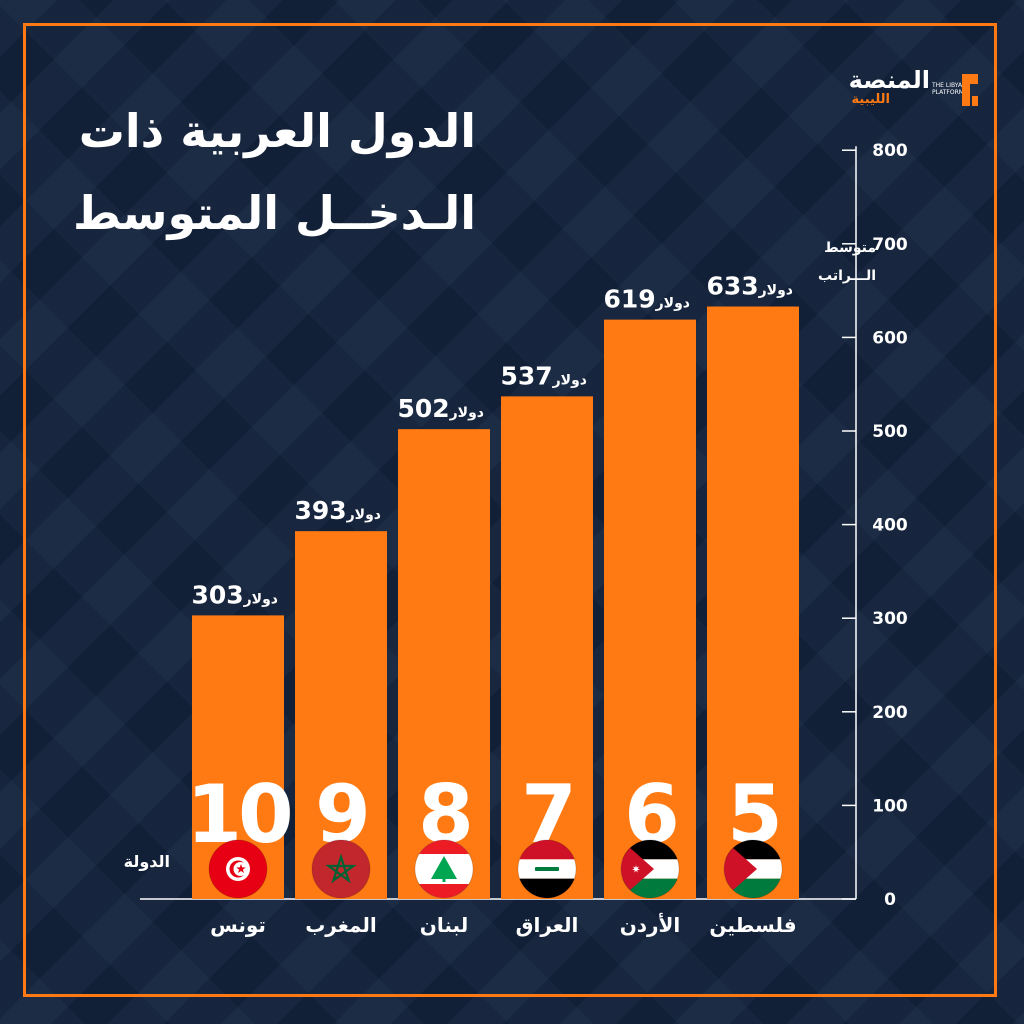  I want to click on bar-value: 303, so click(217, 594).